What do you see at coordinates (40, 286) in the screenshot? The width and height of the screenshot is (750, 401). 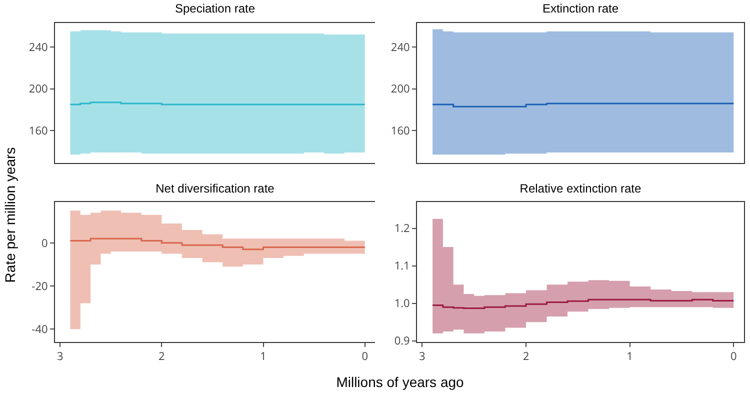 I see `y-tick-label: -20` at bounding box center [40, 286].